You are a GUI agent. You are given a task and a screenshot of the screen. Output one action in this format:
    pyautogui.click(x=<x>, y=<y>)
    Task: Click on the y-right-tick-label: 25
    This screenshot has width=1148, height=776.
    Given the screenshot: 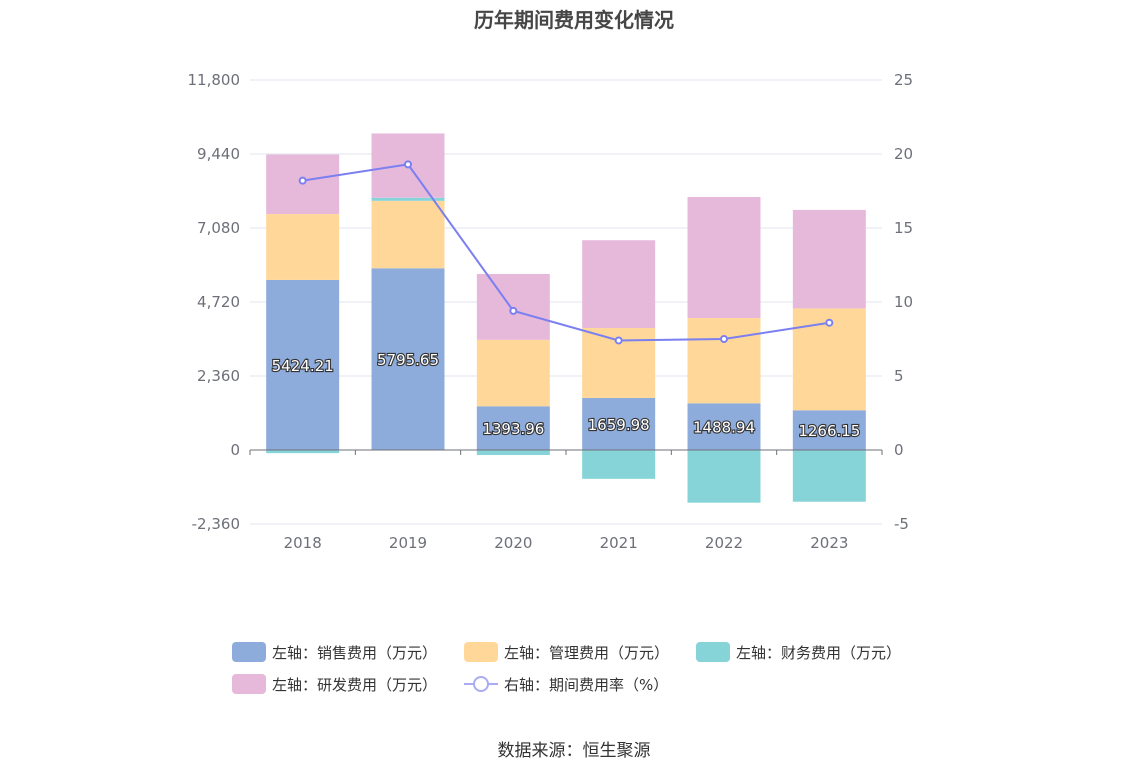 What is the action you would take?
    pyautogui.click(x=903, y=80)
    